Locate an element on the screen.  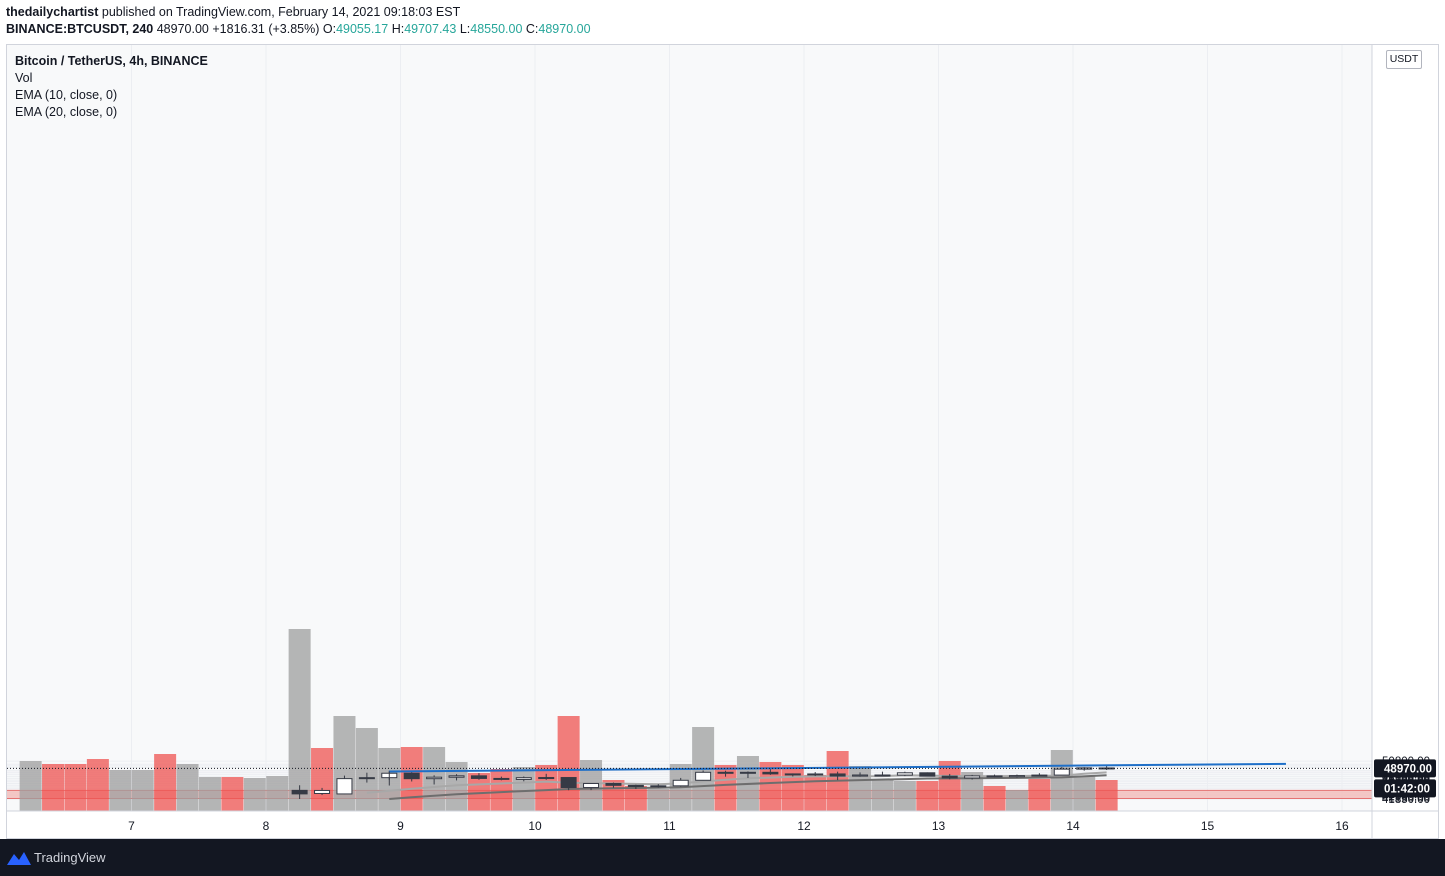
open-value: 49055.17 is located at coordinates (362, 29).